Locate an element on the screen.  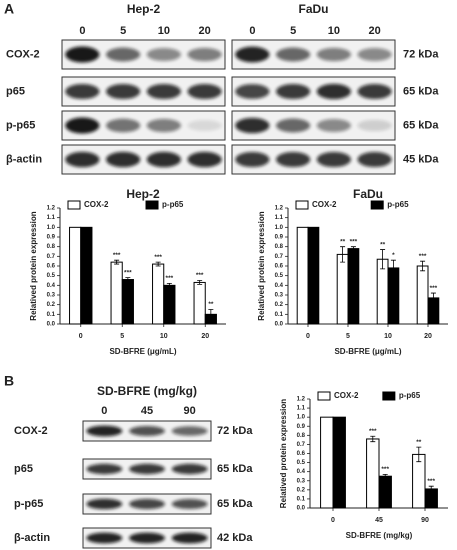
legend-label: COX-2 is located at coordinates (96, 204).